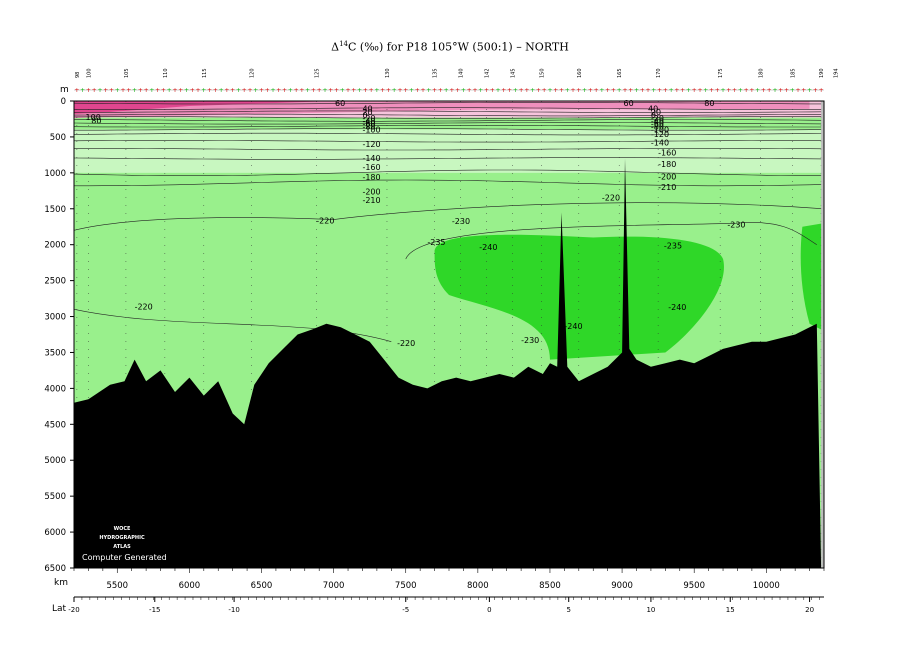 Image resolution: width=900 pixels, height=650 pixels. I want to click on station-label: 110, so click(166, 73).